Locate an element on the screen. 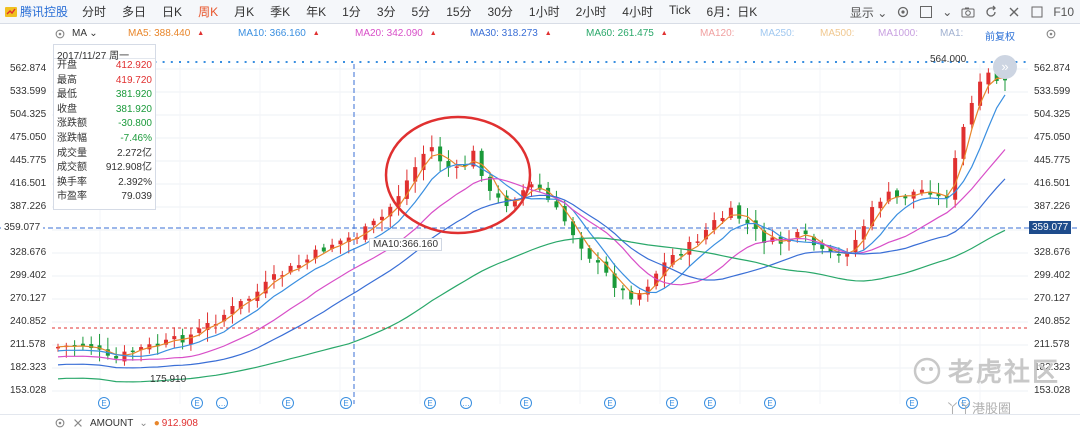  timeframe-tab: 月K is located at coordinates (244, 12).